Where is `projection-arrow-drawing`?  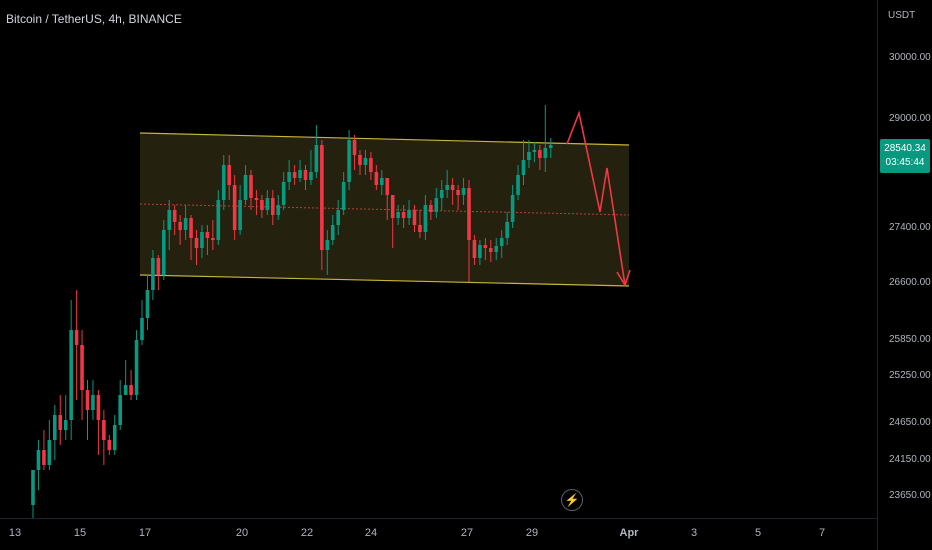
projection-arrow-drawing is located at coordinates (598, 198).